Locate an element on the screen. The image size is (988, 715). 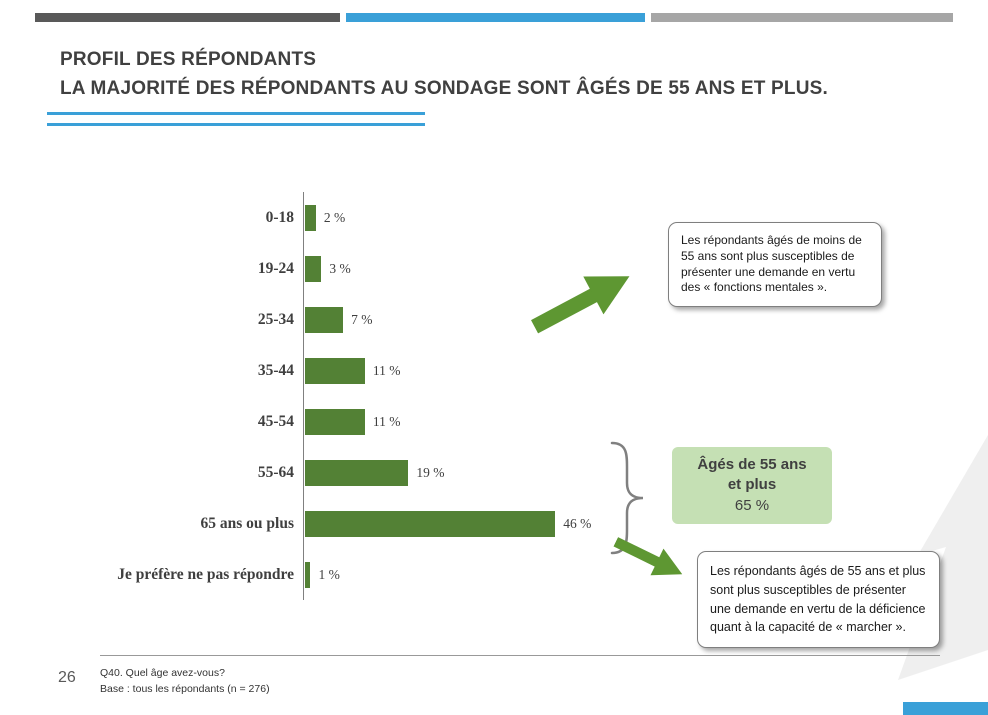
category-label: 55-64 is located at coordinates (275, 472).